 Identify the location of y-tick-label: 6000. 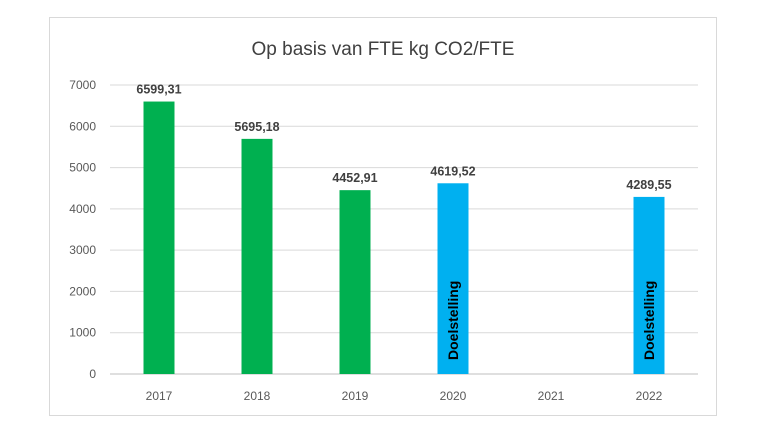
(82, 126).